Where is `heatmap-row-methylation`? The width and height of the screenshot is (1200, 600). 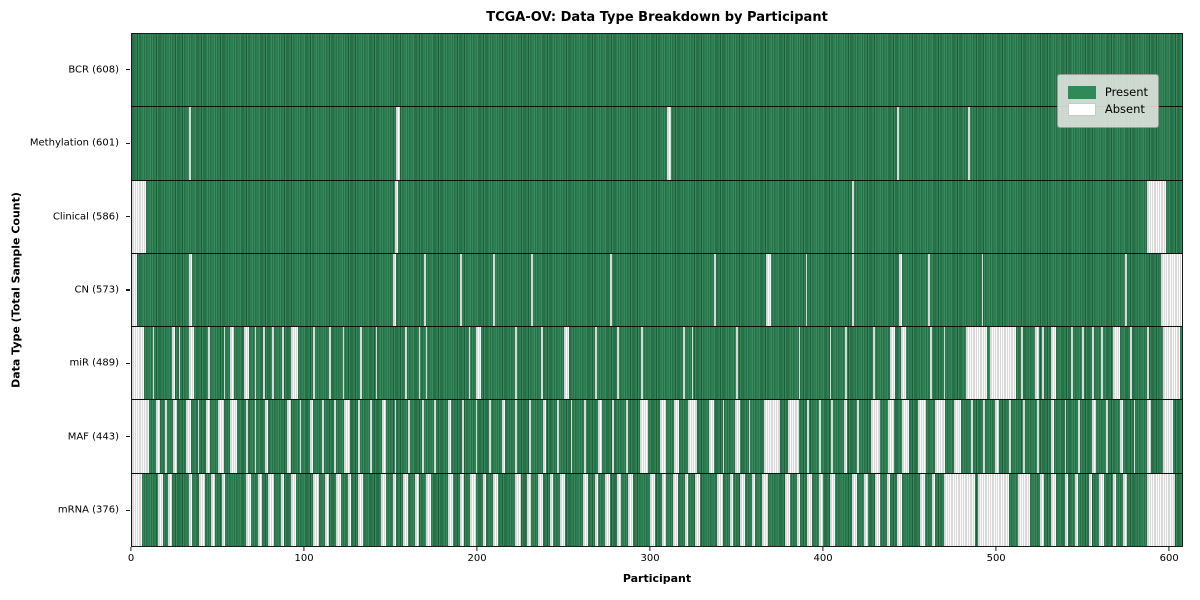 heatmap-row-methylation is located at coordinates (657, 144).